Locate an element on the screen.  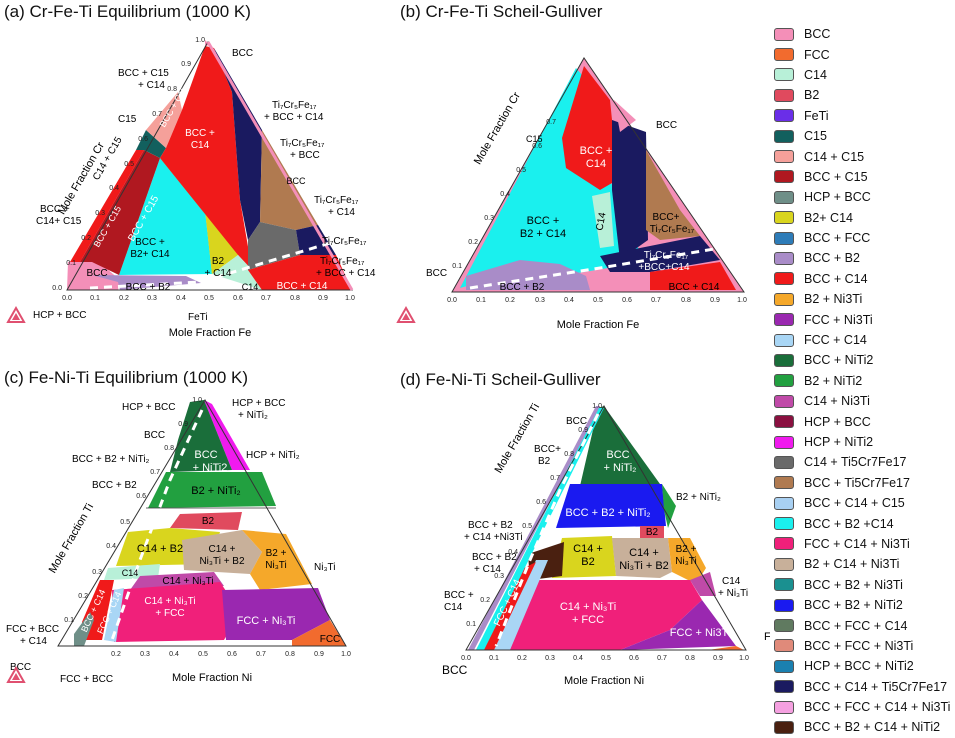
c-region-bcc-niti2 is located at coordinates (201, 436).